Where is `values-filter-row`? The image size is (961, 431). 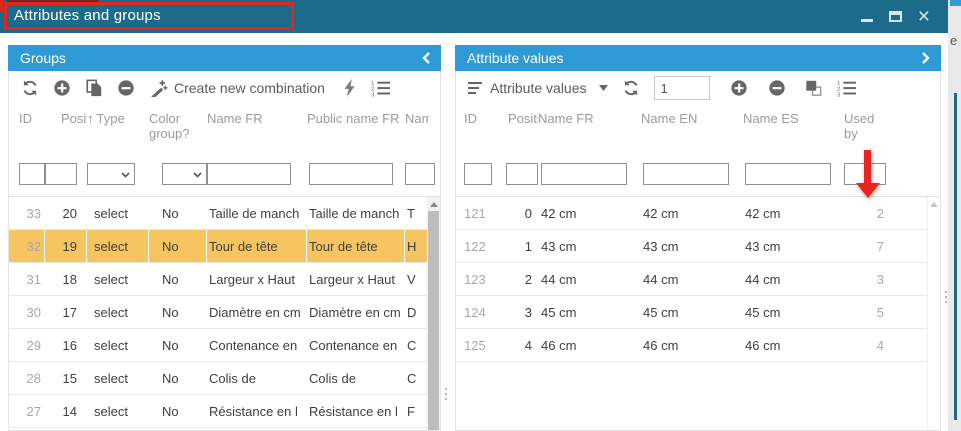 values-filter-row is located at coordinates (698, 180).